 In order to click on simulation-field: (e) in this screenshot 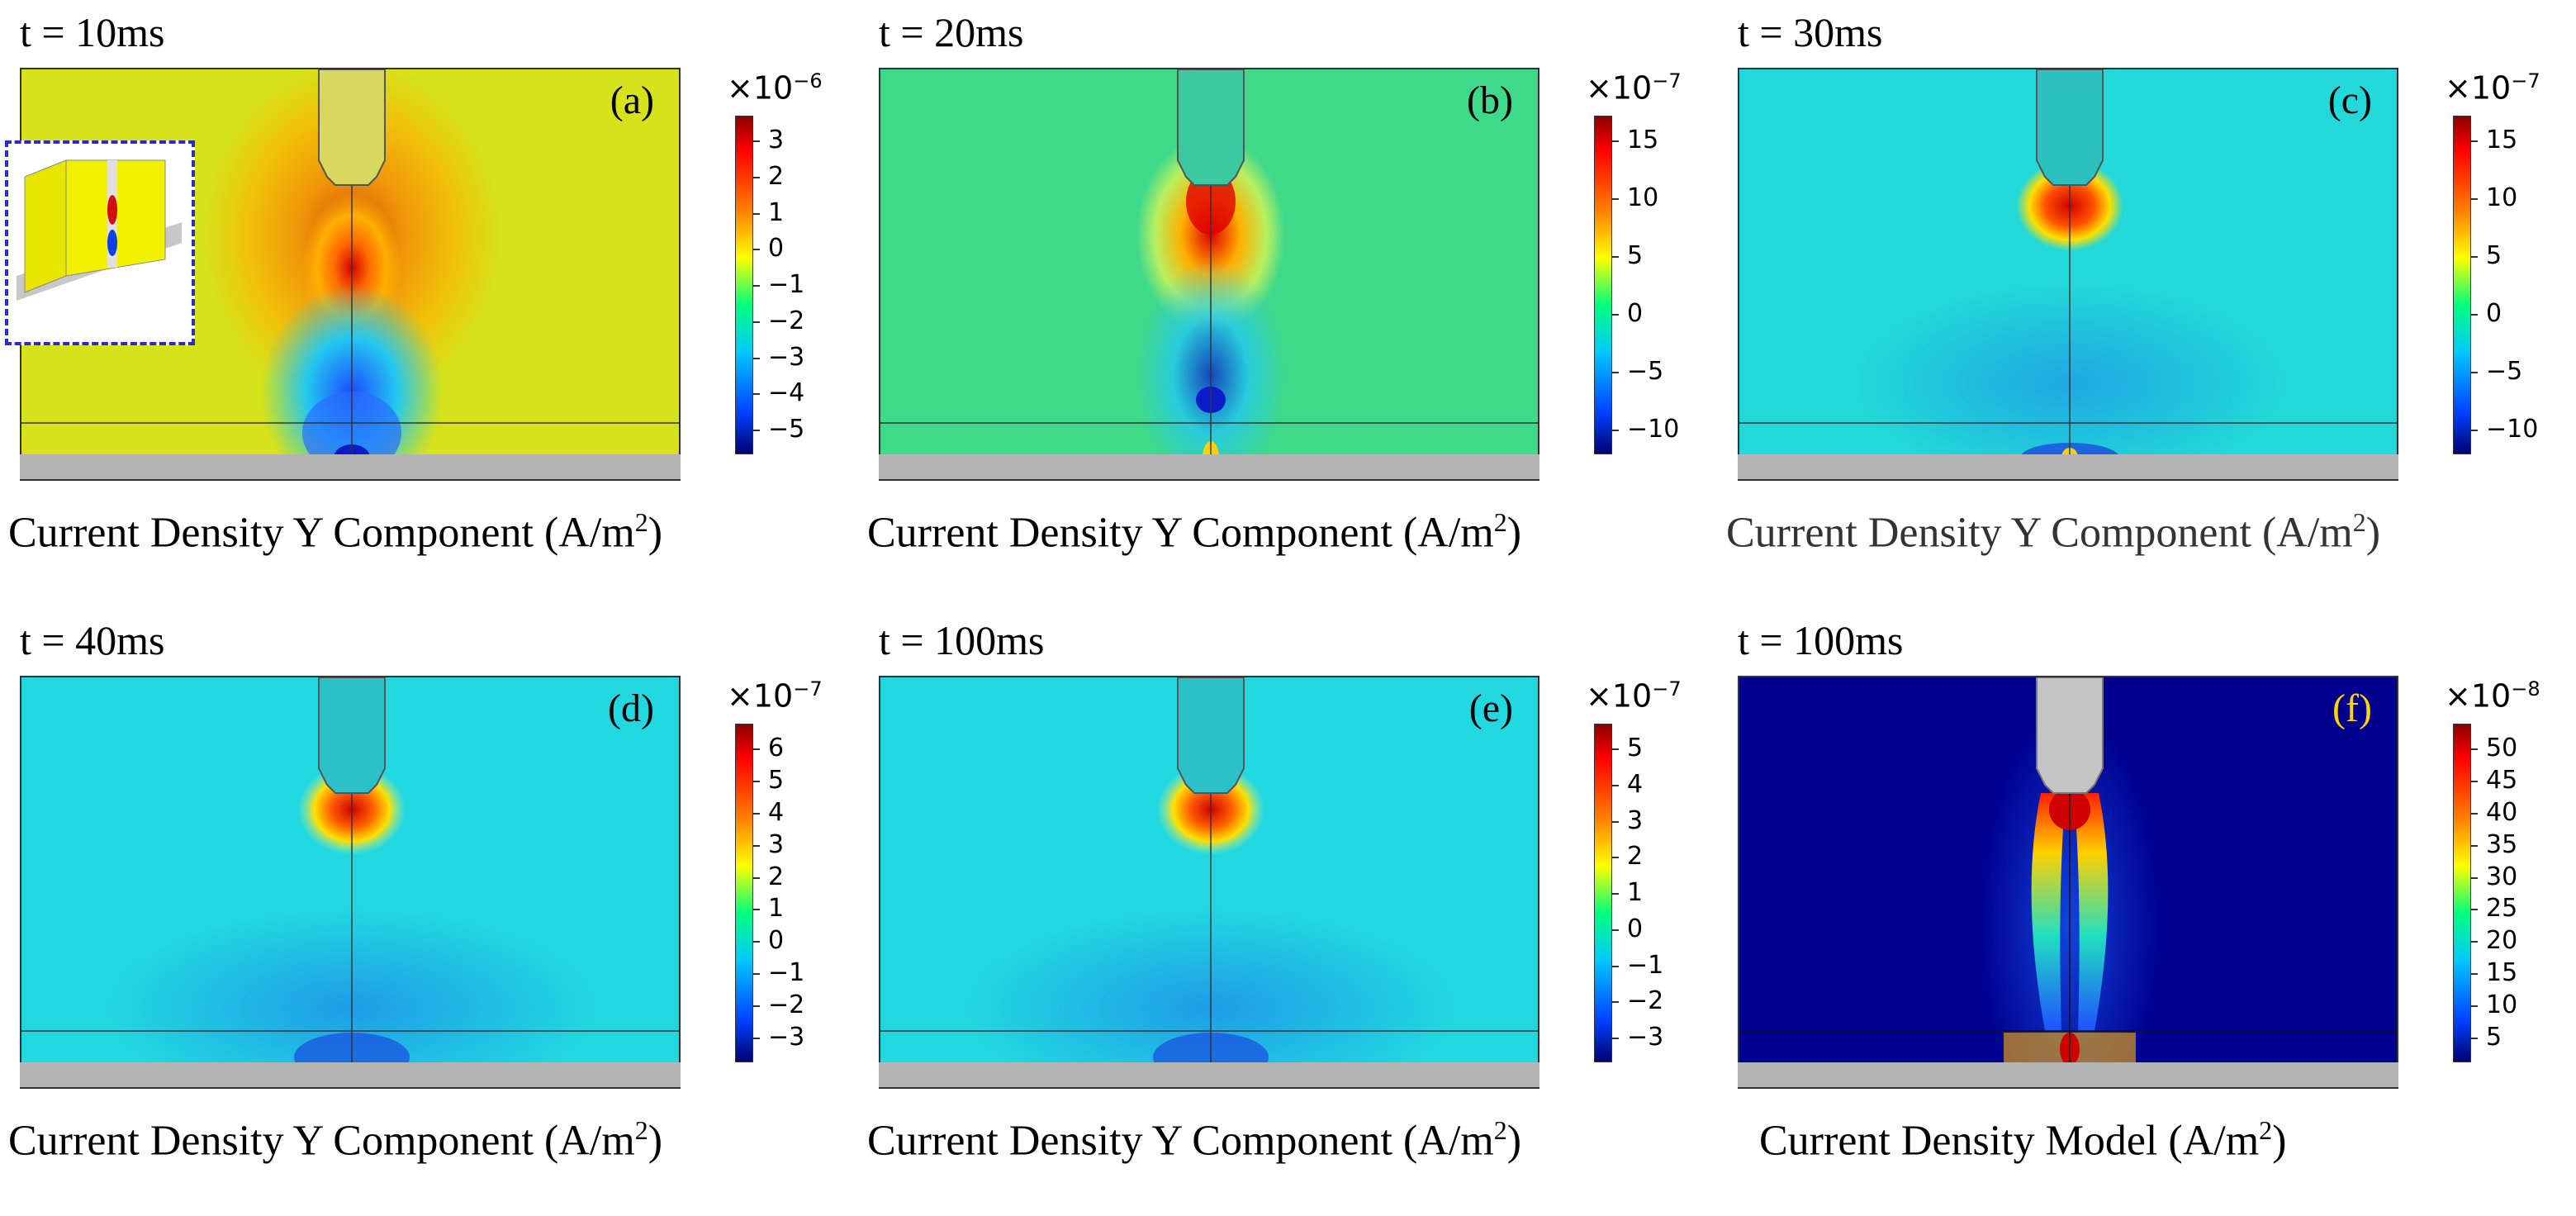, I will do `click(1209, 882)`.